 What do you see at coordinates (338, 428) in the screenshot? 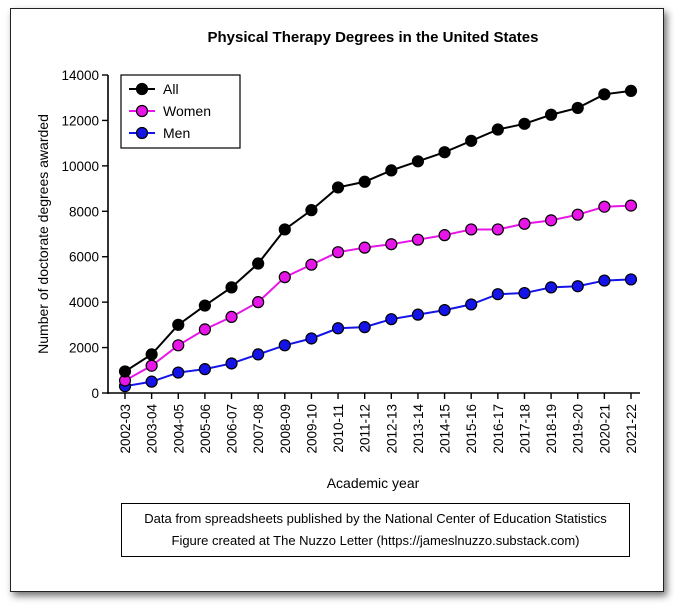
I see `x-tick-label: 2010-11` at bounding box center [338, 428].